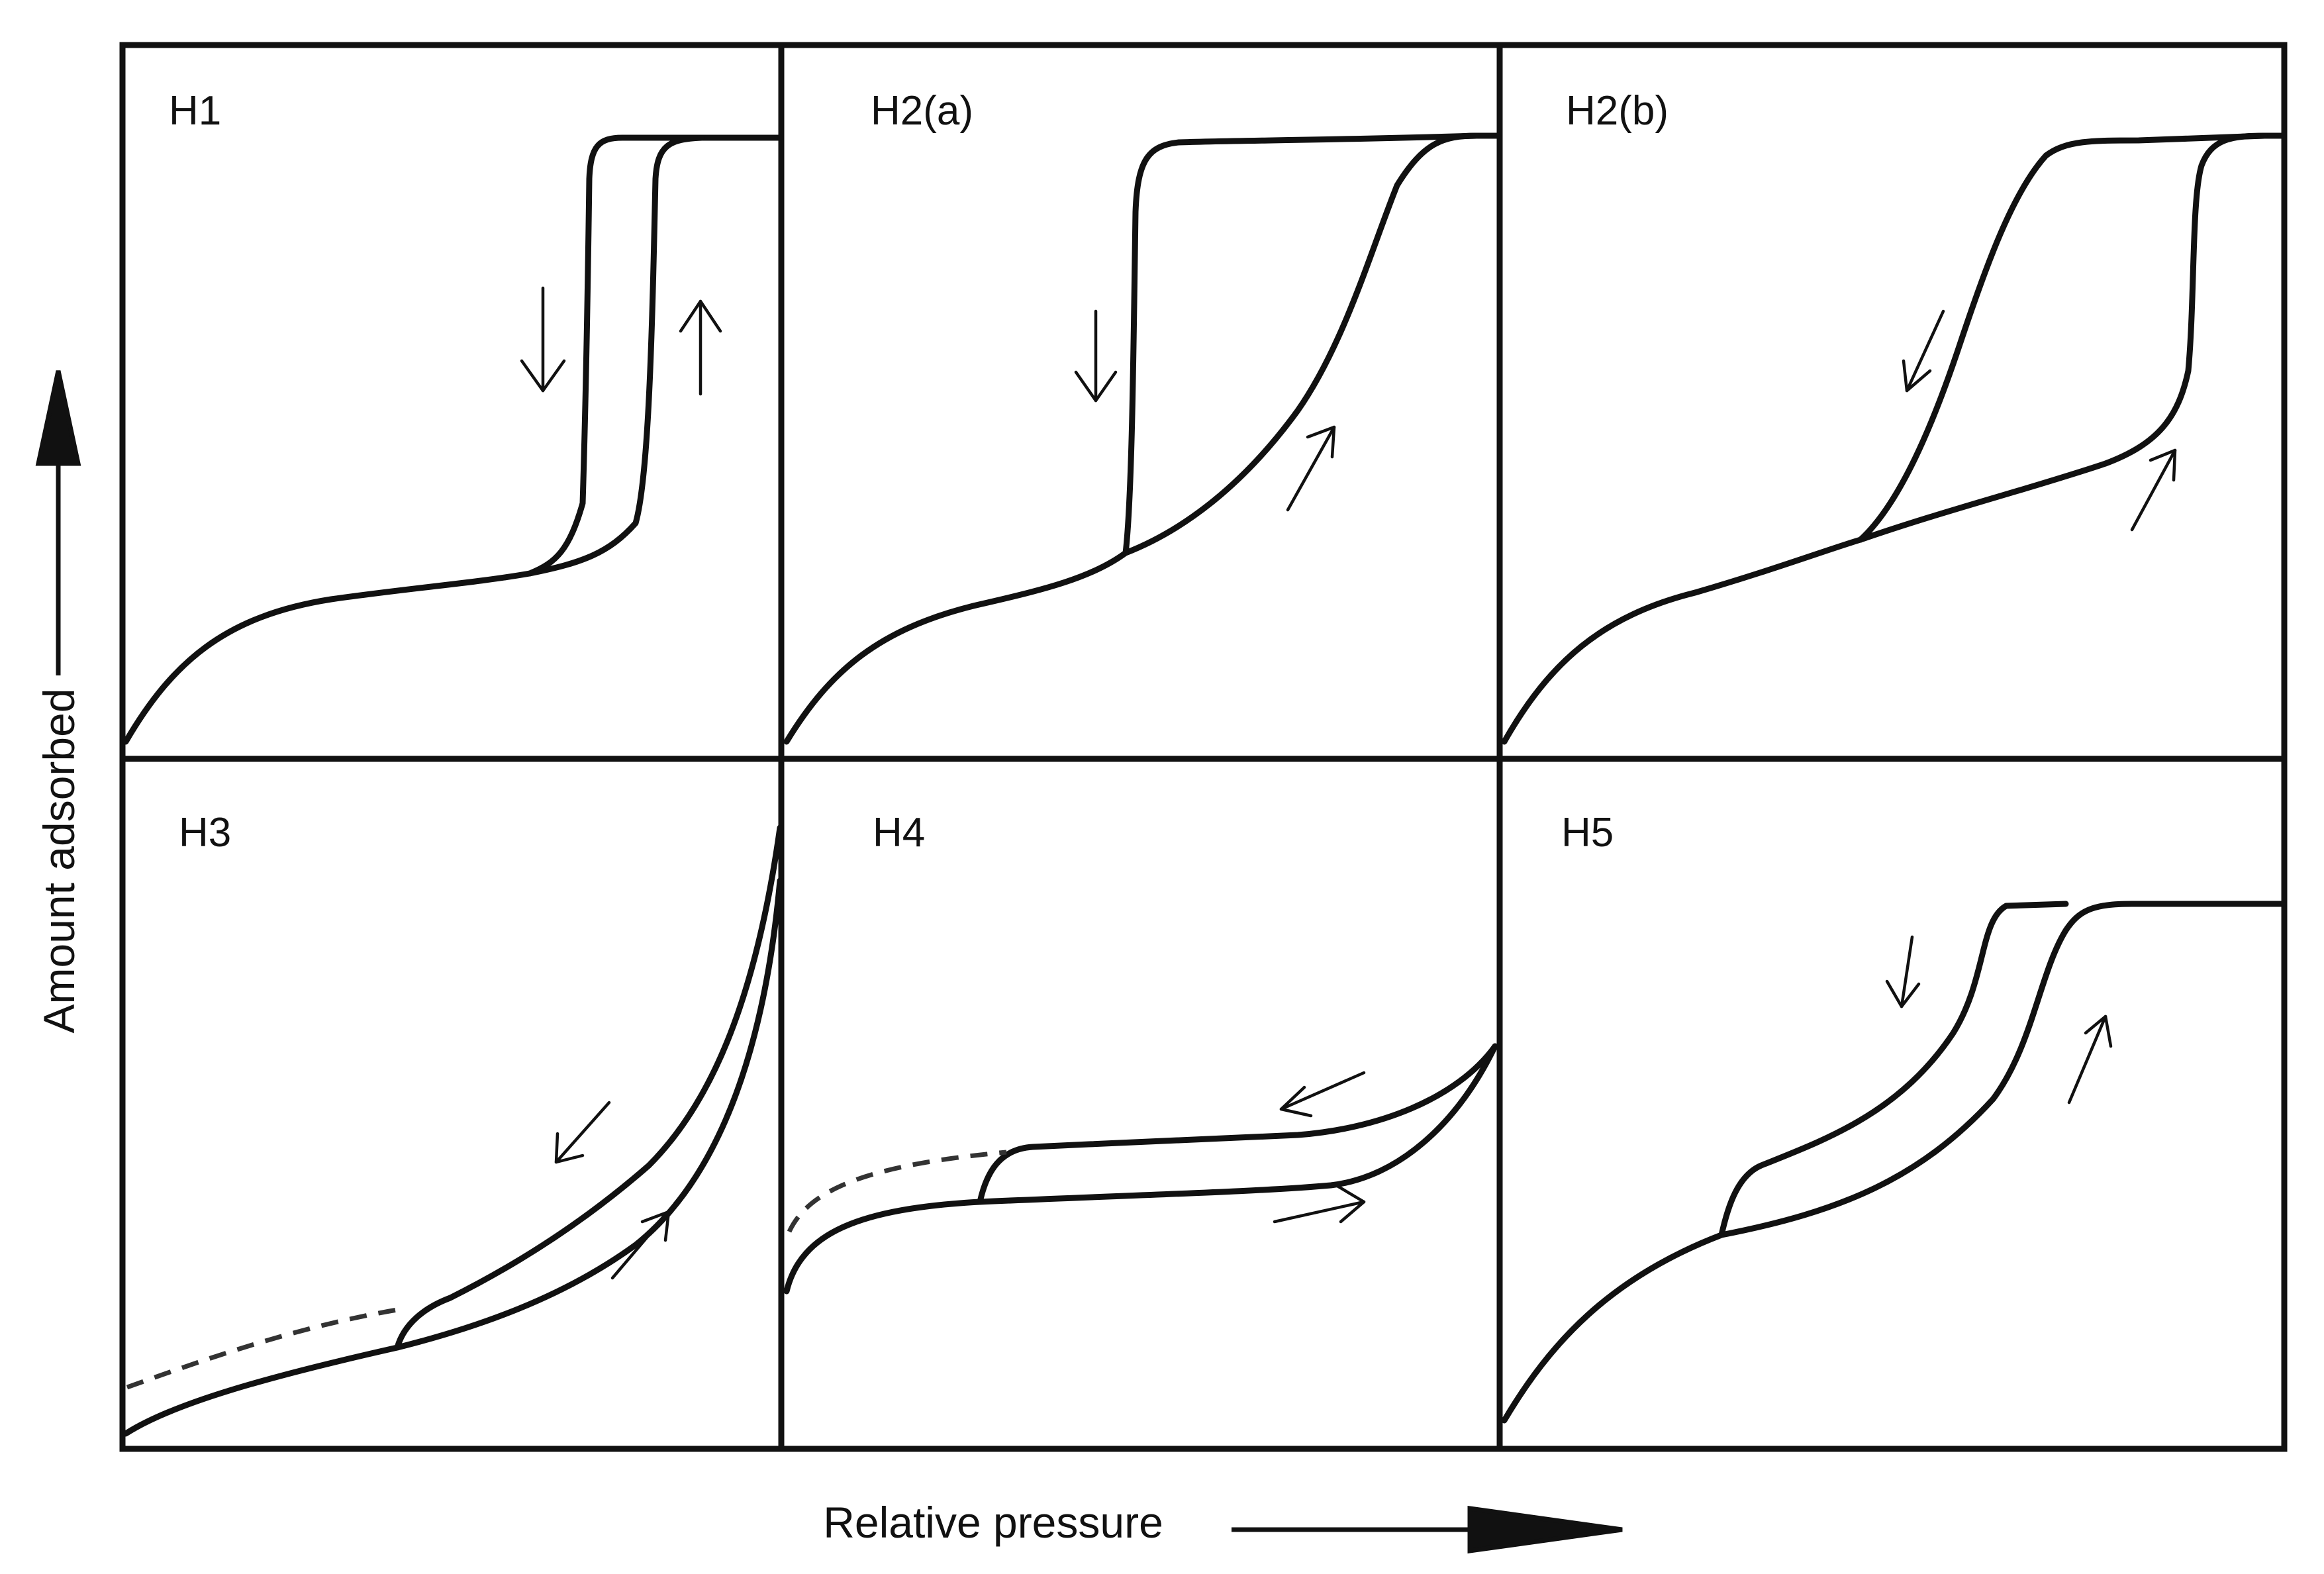  What do you see at coordinates (1238, 1124) in the screenshot?
I see `h4-desorption-branch` at bounding box center [1238, 1124].